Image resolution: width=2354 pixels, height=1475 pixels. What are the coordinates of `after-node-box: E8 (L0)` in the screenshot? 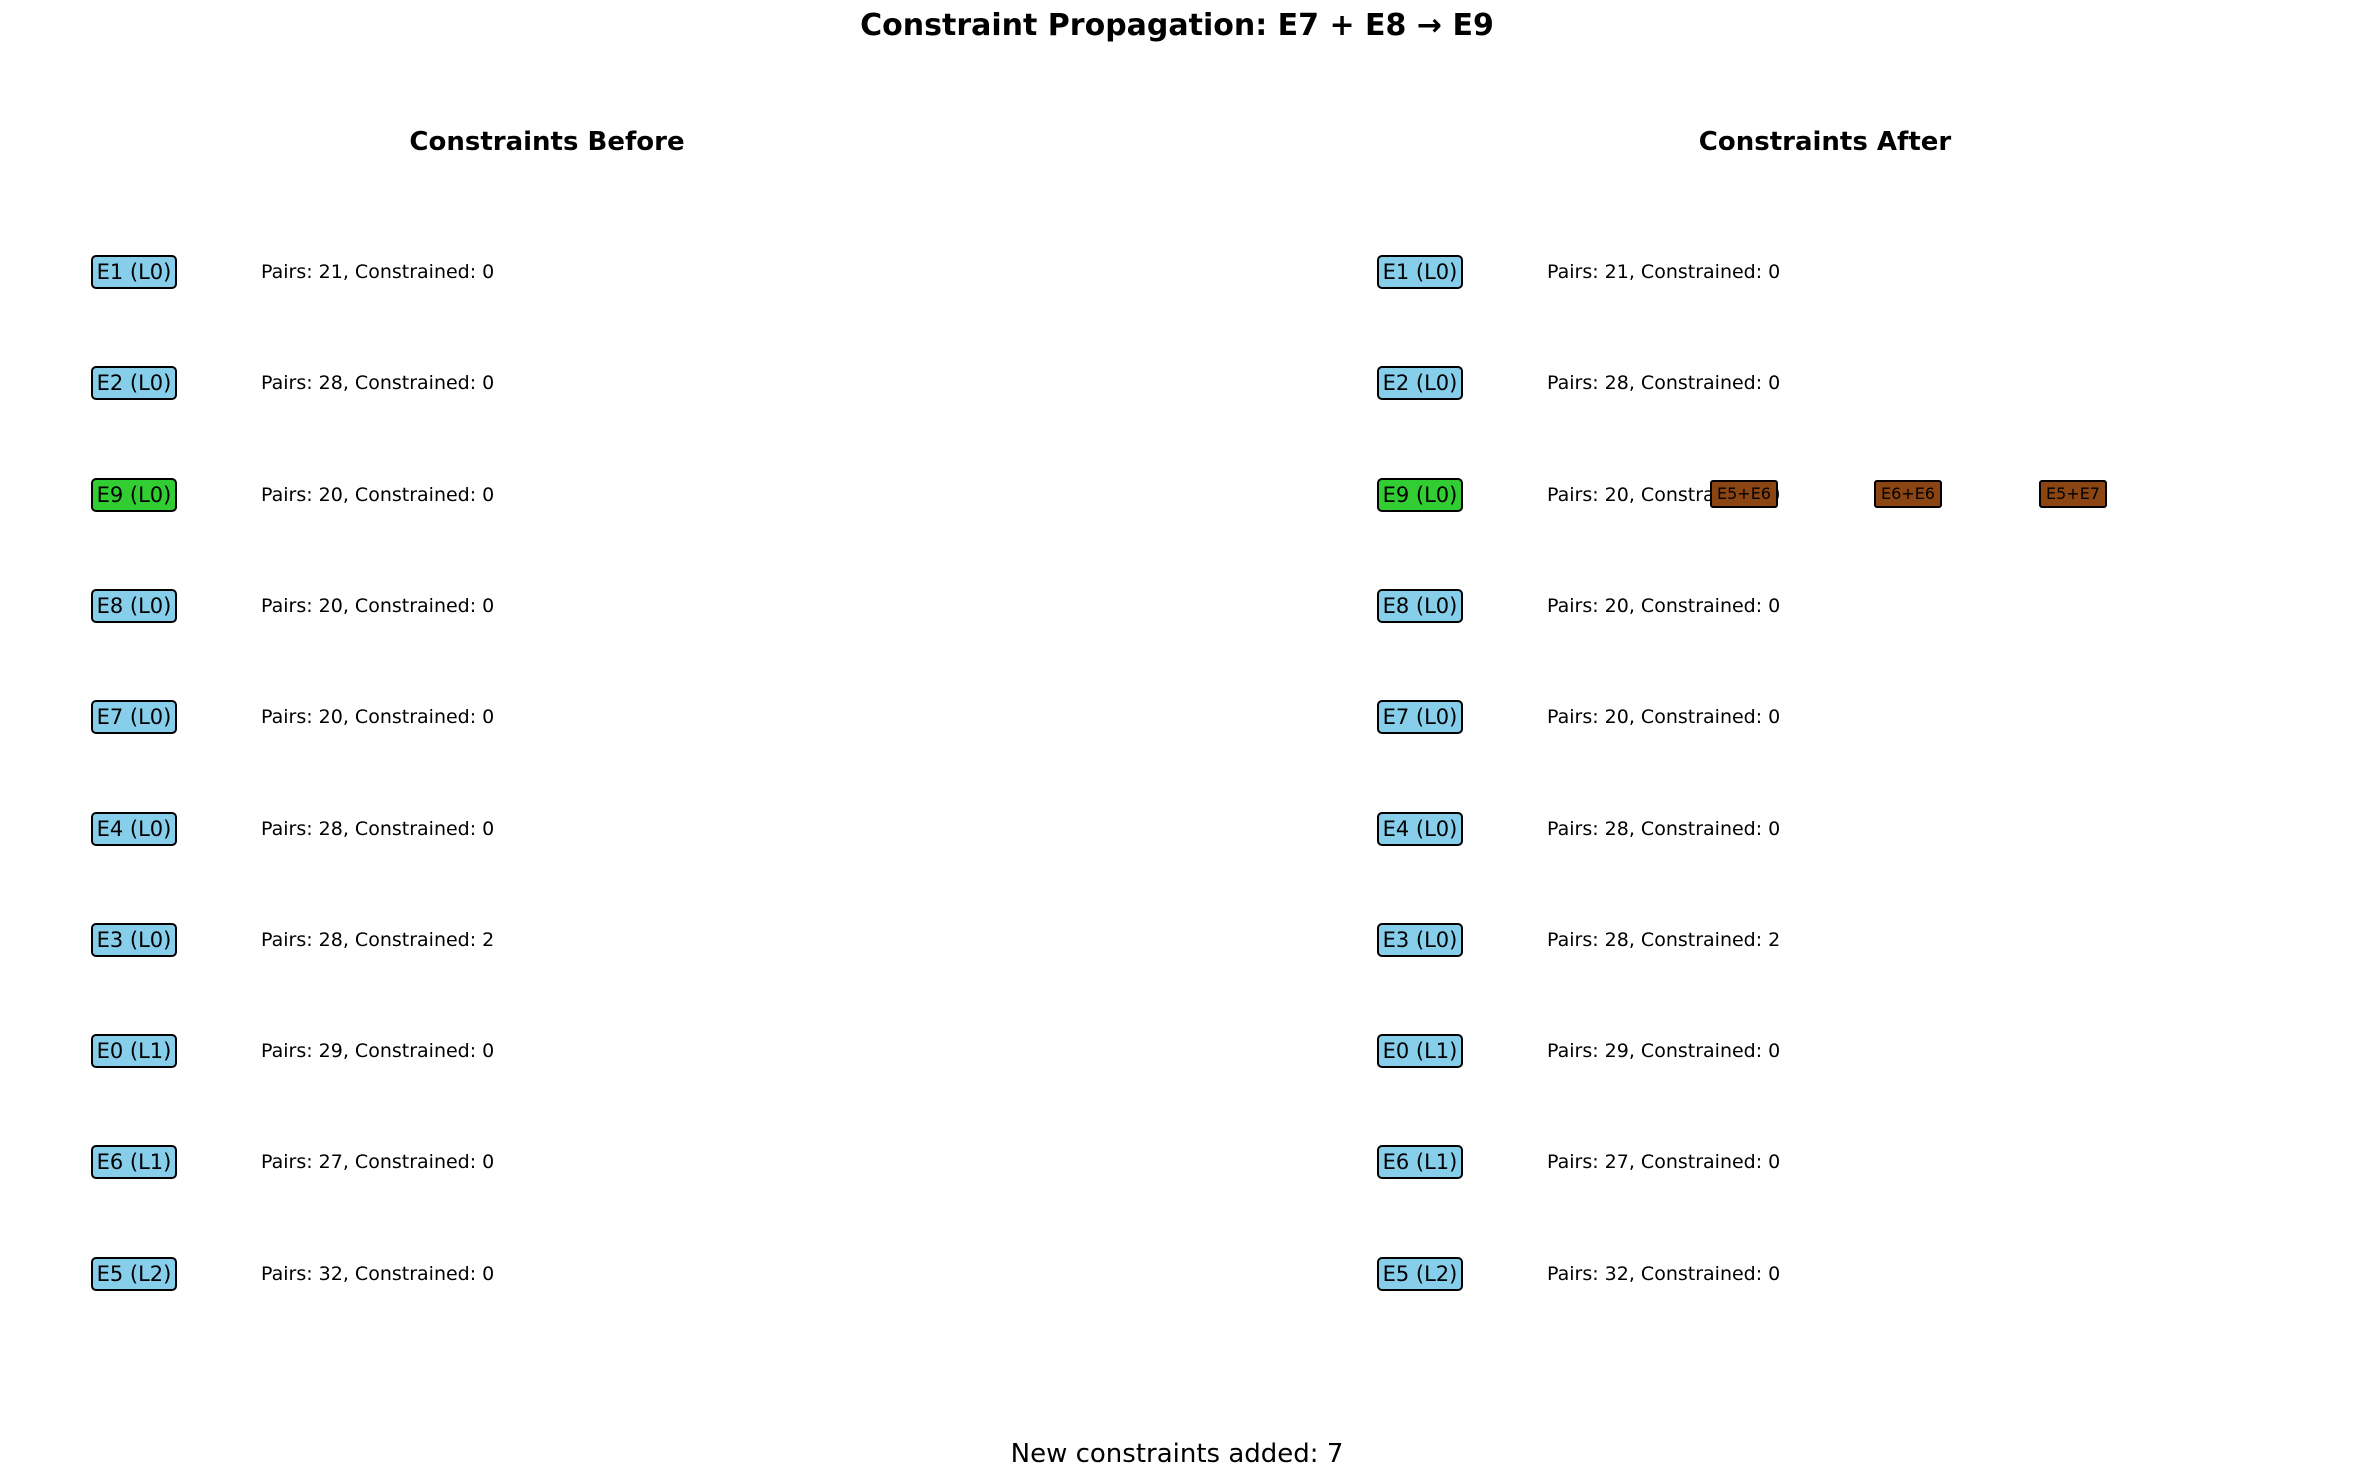 It's located at (1420, 606).